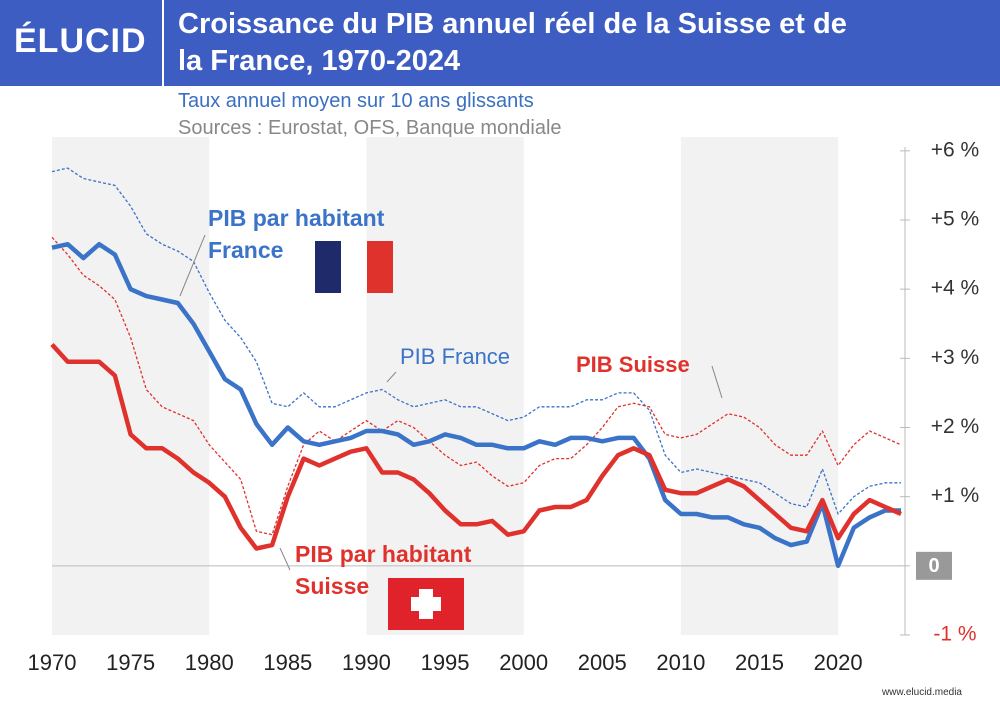  What do you see at coordinates (921, 692) in the screenshot?
I see `footer: www.elucid.media` at bounding box center [921, 692].